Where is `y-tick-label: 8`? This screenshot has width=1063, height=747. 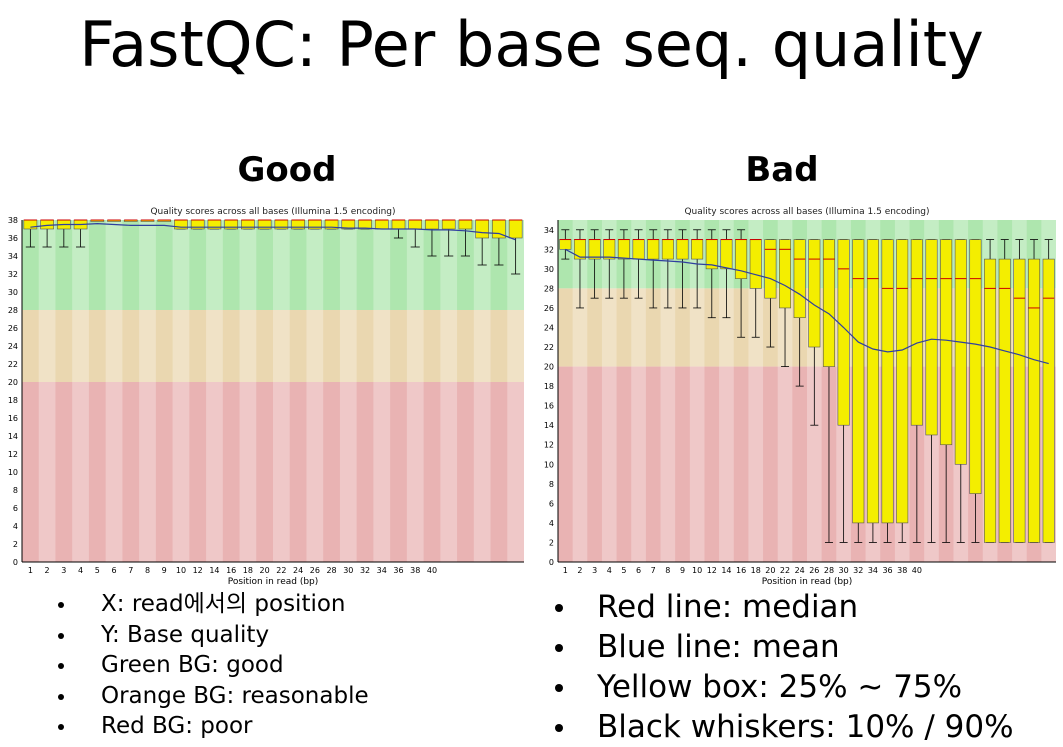 y-tick-label: 8 is located at coordinates (15, 490).